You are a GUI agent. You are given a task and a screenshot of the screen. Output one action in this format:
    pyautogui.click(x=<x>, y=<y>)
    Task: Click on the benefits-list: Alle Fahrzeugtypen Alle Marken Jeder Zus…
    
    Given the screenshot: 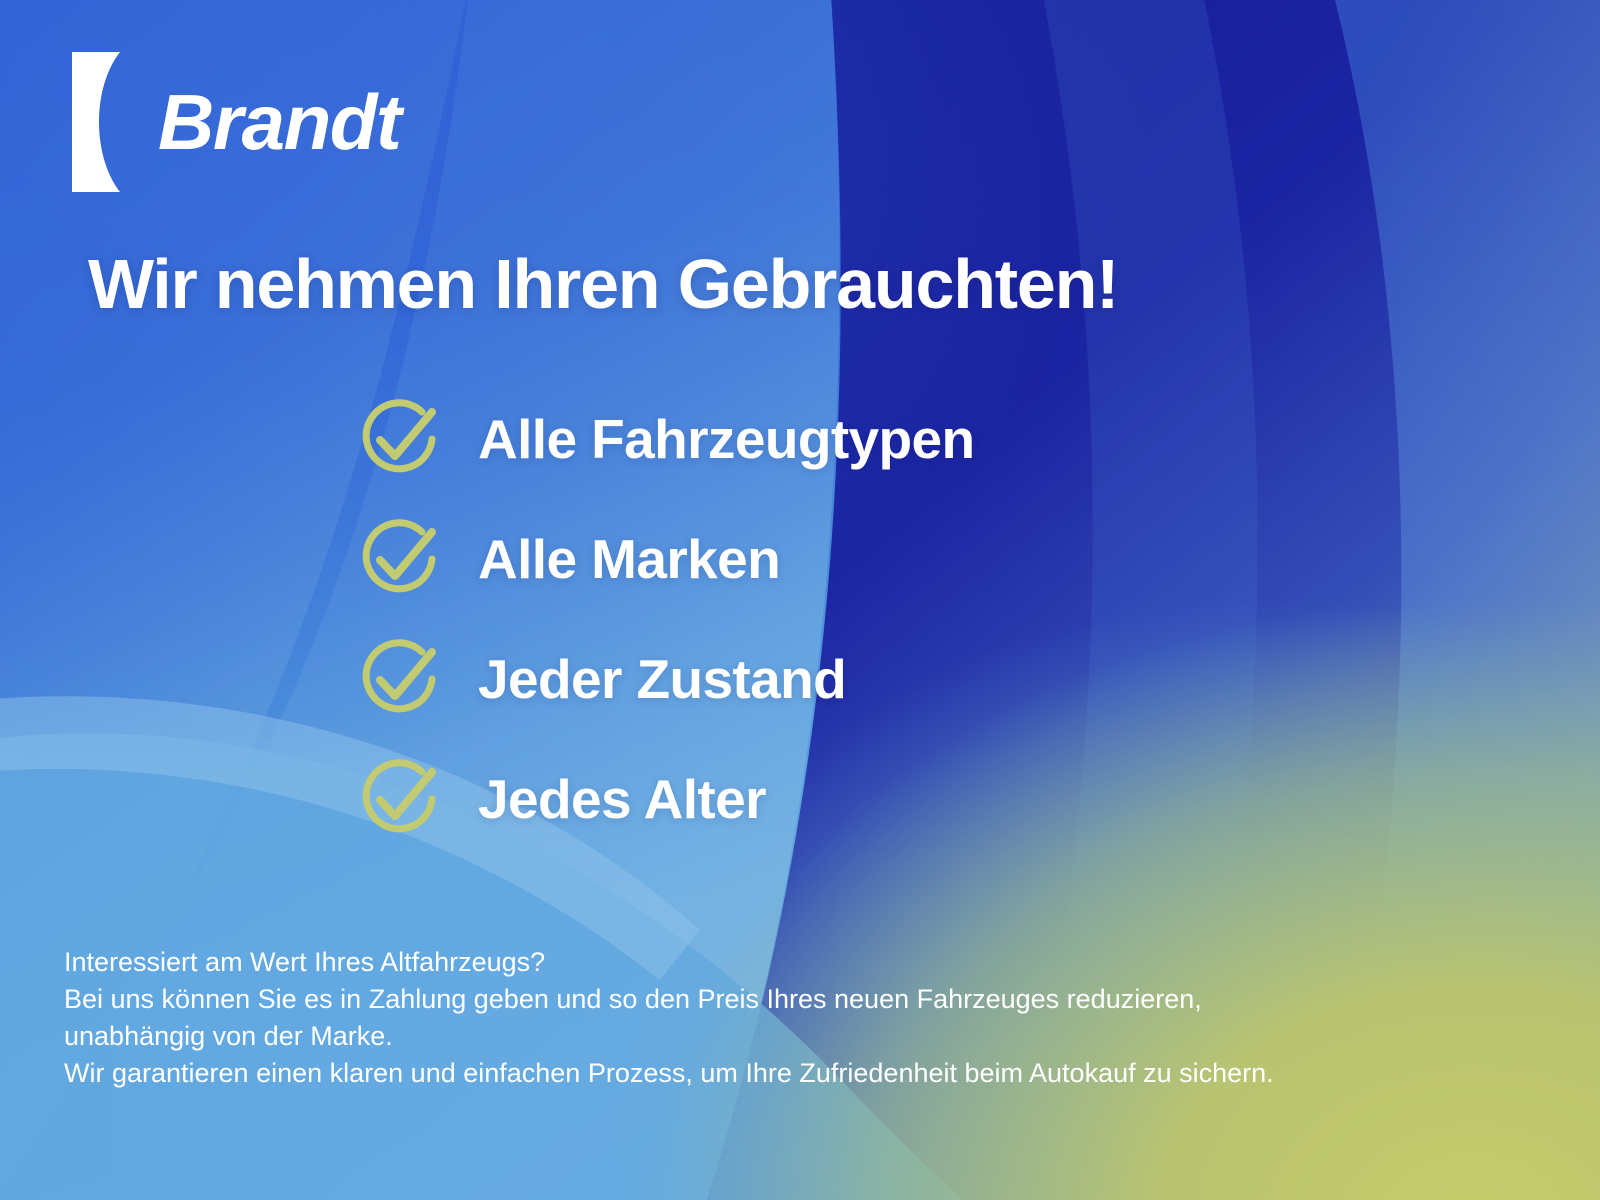 What is the action you would take?
    pyautogui.click(x=665, y=619)
    